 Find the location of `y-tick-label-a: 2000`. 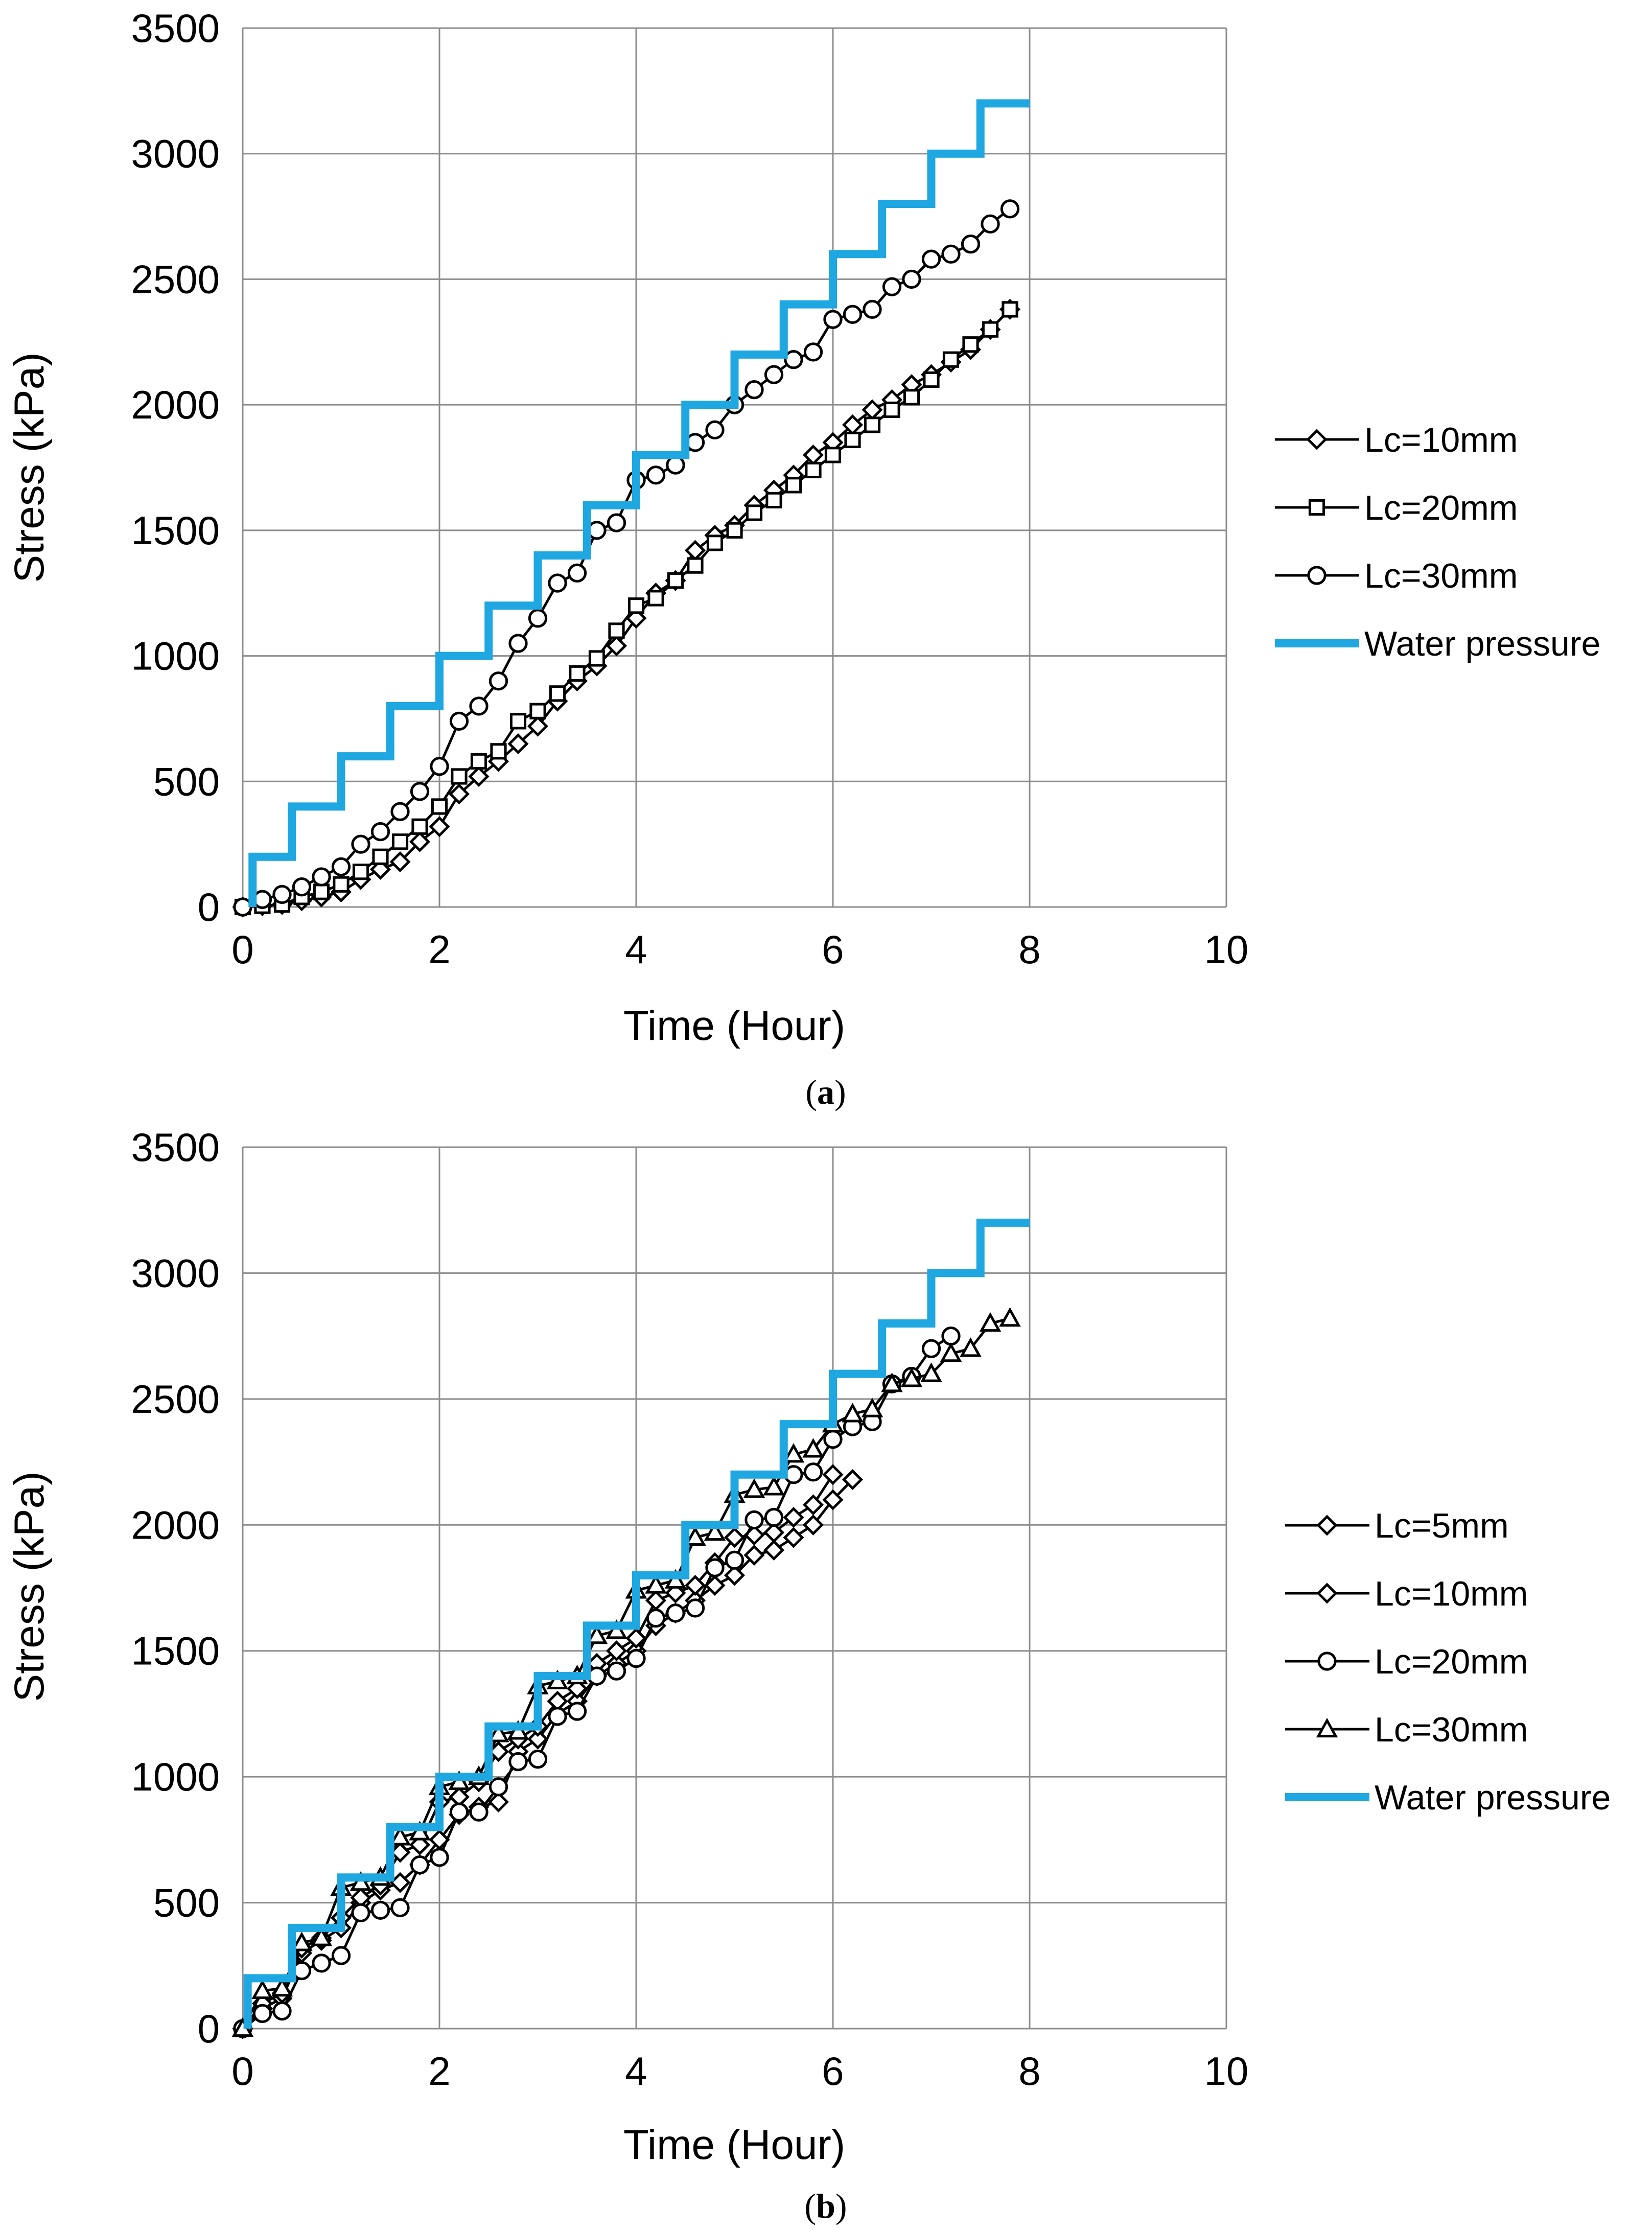

y-tick-label-a: 2000 is located at coordinates (176, 404).